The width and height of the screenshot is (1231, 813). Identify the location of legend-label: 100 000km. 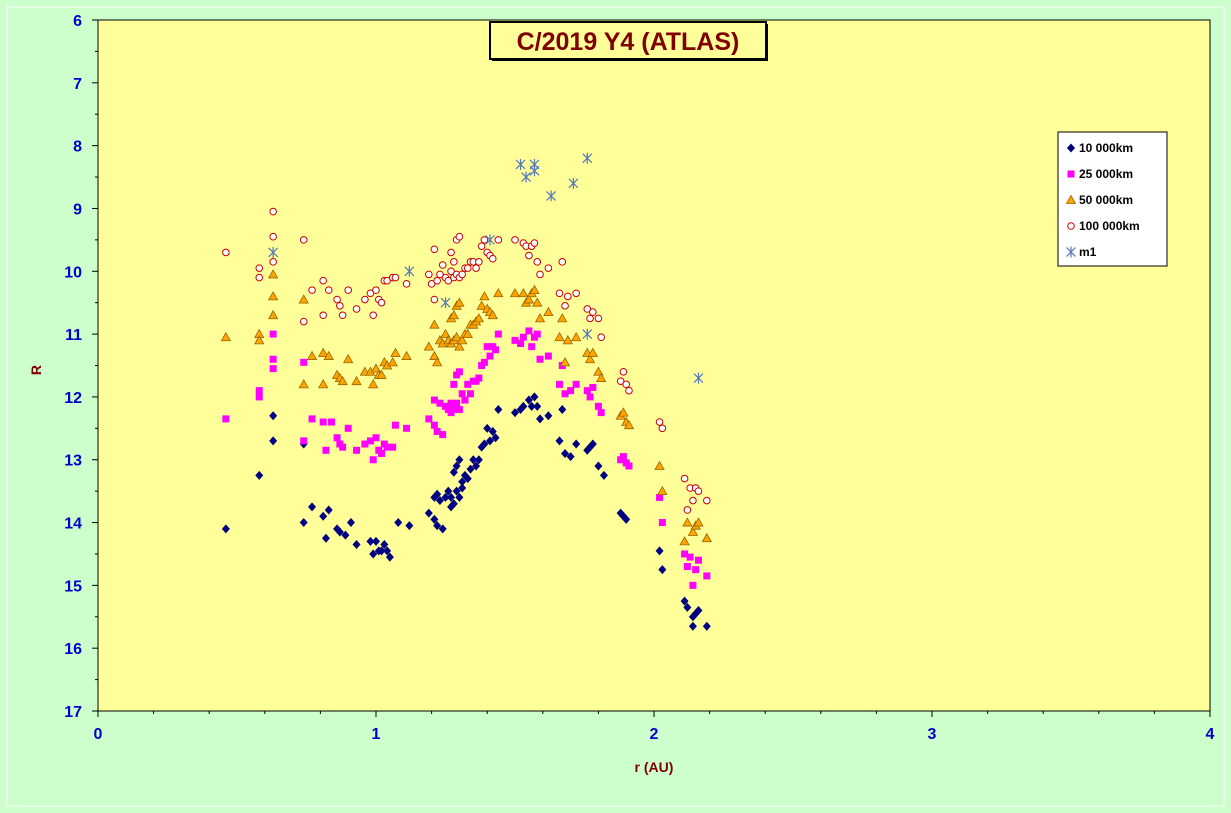
(1109, 226).